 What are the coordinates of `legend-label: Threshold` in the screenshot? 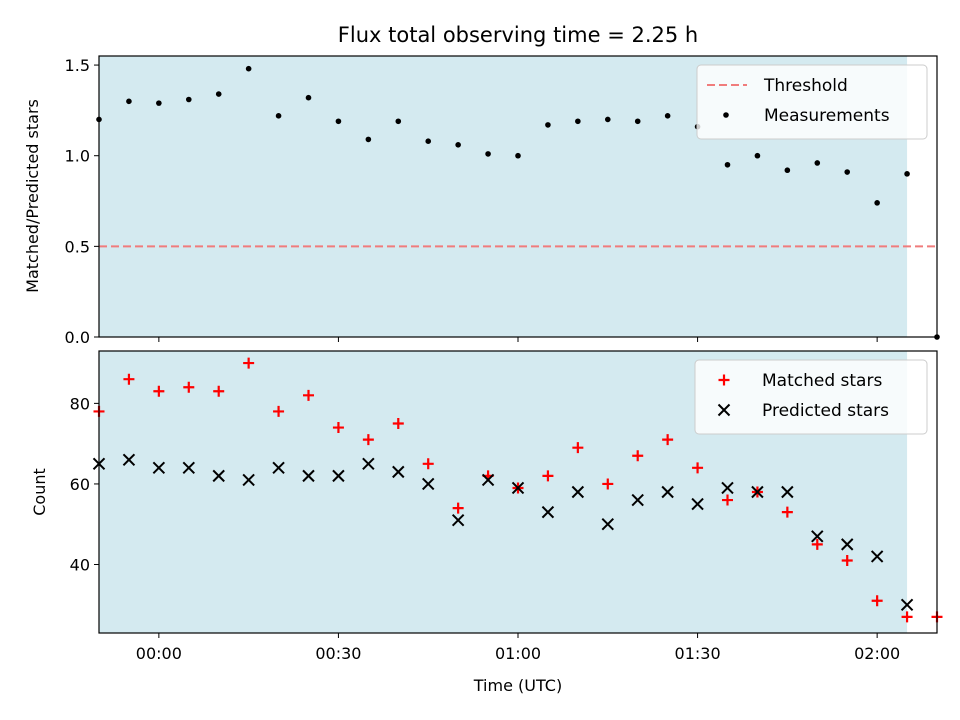 It's located at (805, 86).